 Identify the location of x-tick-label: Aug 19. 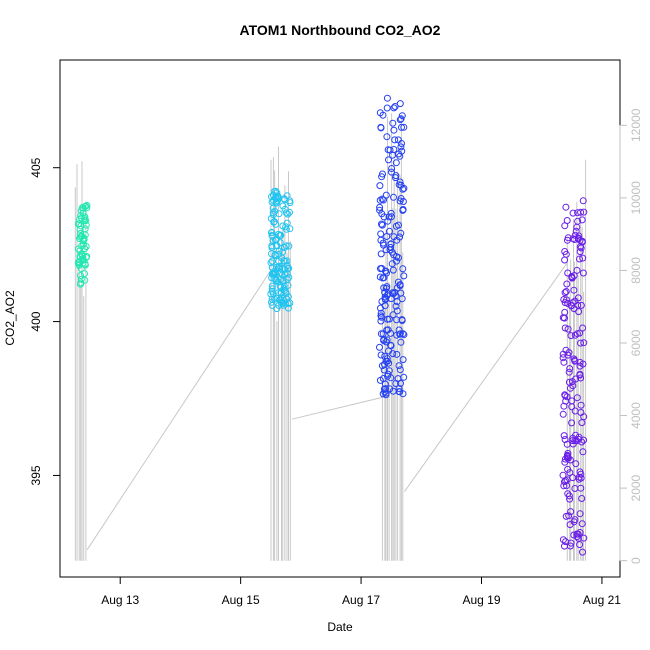
(481, 600).